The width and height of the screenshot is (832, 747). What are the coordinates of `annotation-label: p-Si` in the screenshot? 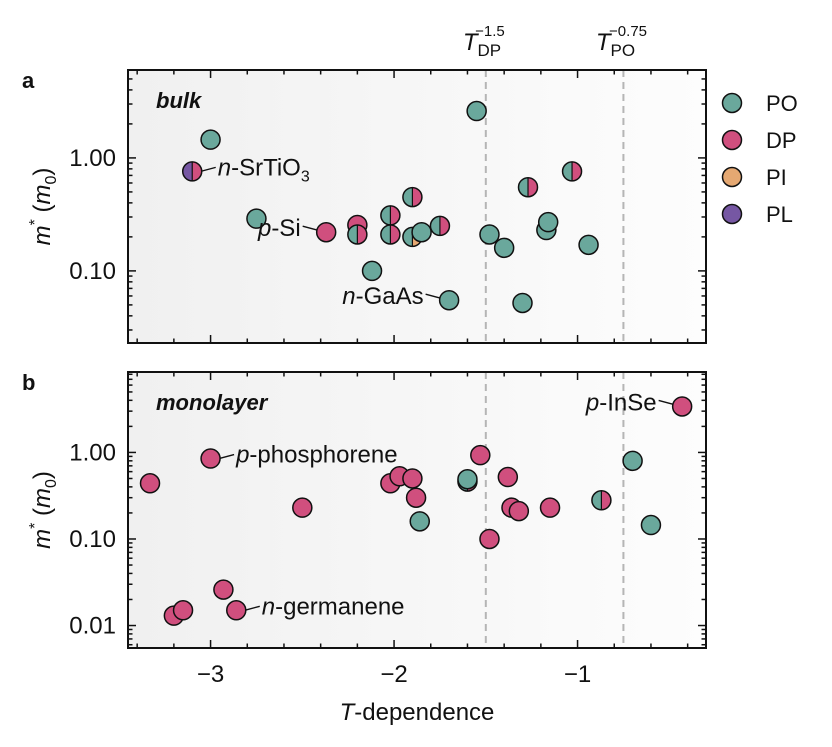 It's located at (279, 228).